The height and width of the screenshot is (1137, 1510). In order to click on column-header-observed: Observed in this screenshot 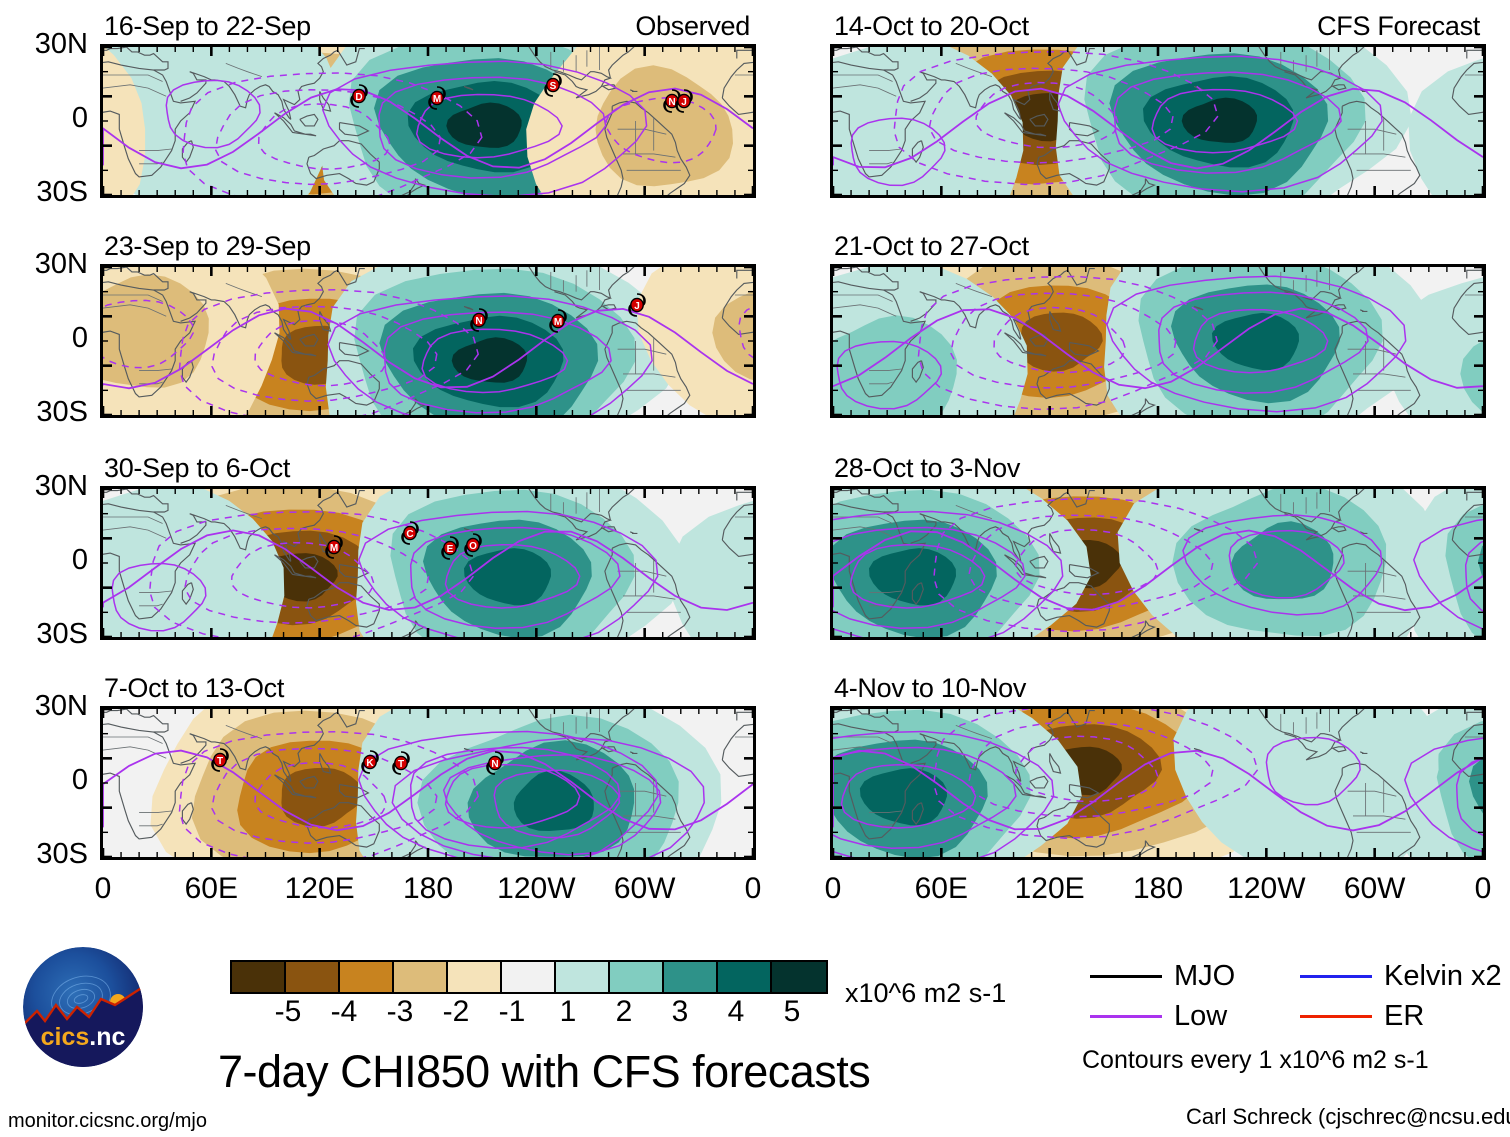, I will do `click(692, 26)`.